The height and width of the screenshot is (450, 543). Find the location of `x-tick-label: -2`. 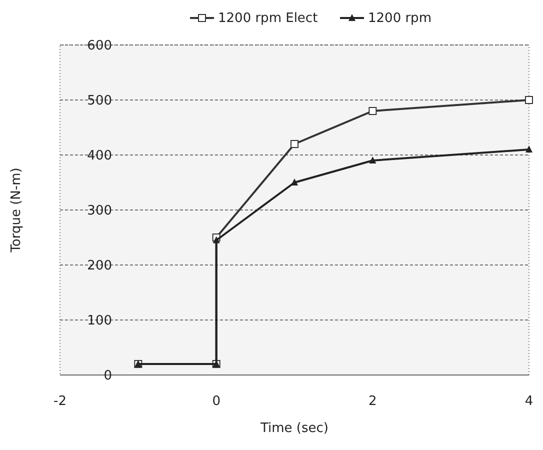

x-tick-label: -2 is located at coordinates (60, 401).